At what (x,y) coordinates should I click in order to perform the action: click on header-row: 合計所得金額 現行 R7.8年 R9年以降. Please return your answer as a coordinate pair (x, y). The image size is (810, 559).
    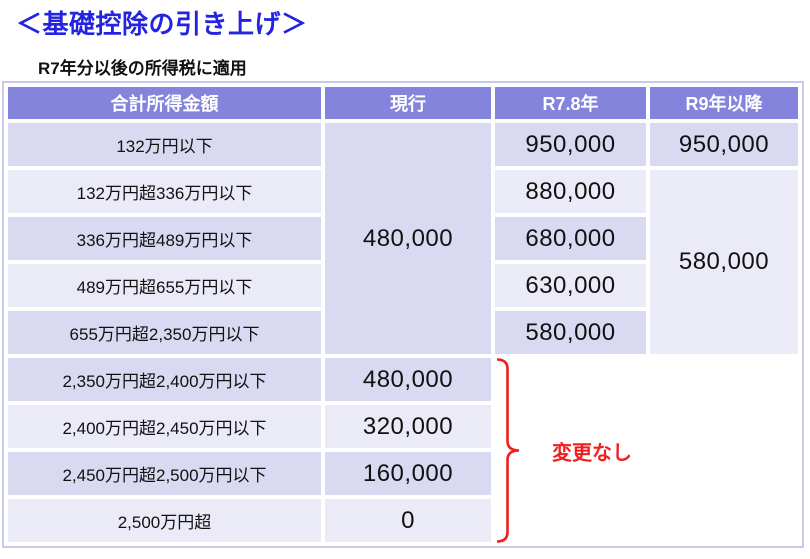
    Looking at the image, I should click on (403, 103).